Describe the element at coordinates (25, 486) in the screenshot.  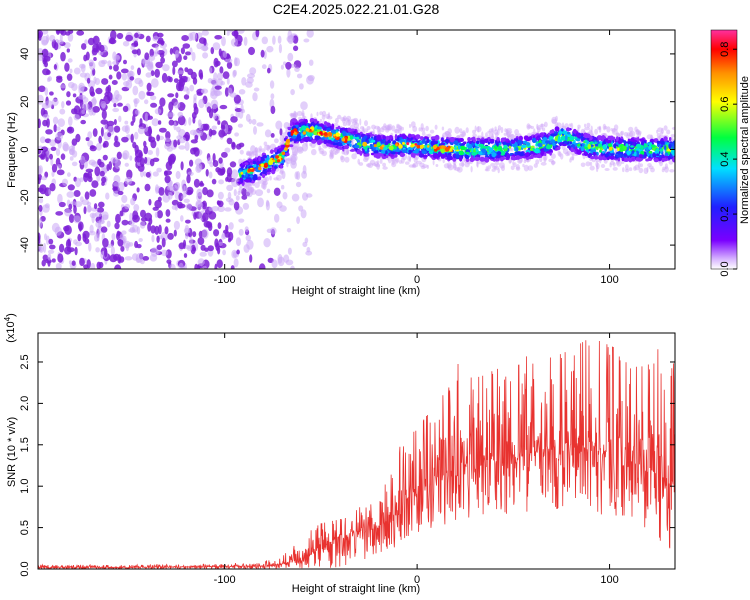
I see `y-tick-label: 1.0` at that location.